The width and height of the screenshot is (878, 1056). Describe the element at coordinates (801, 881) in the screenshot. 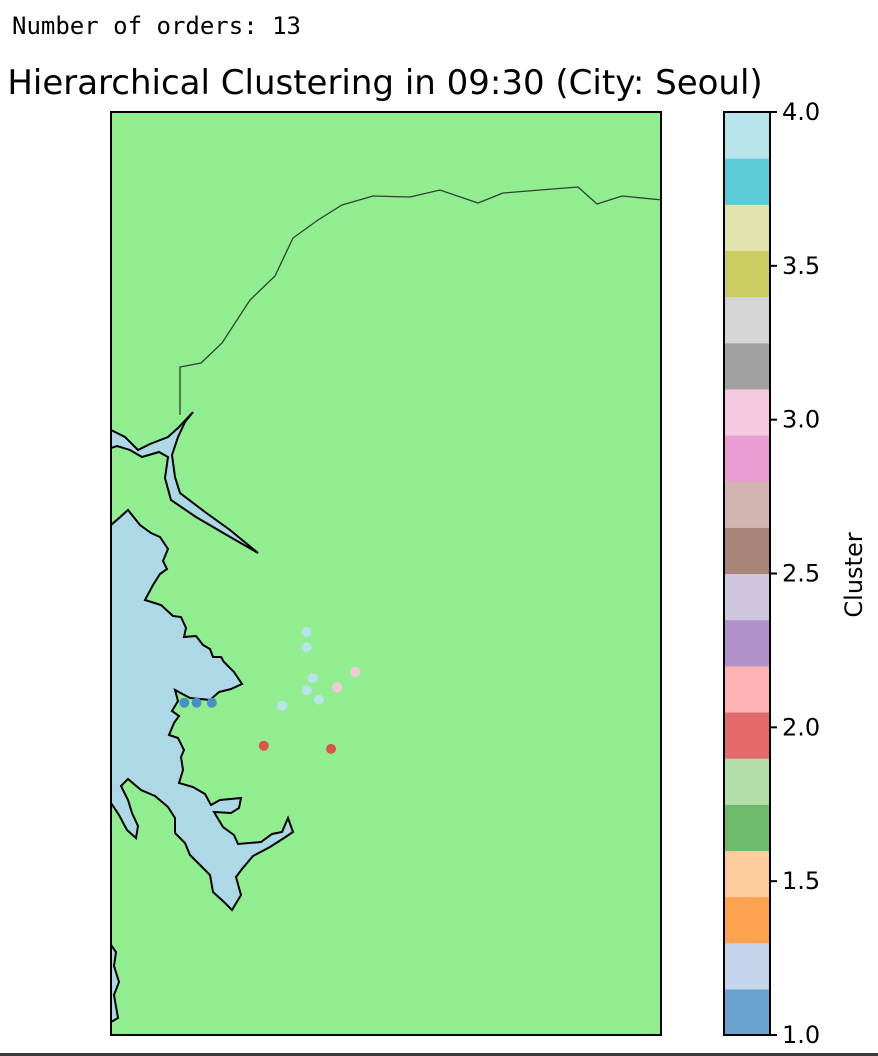

I see `colorbar-tick-label: 1.5` at that location.